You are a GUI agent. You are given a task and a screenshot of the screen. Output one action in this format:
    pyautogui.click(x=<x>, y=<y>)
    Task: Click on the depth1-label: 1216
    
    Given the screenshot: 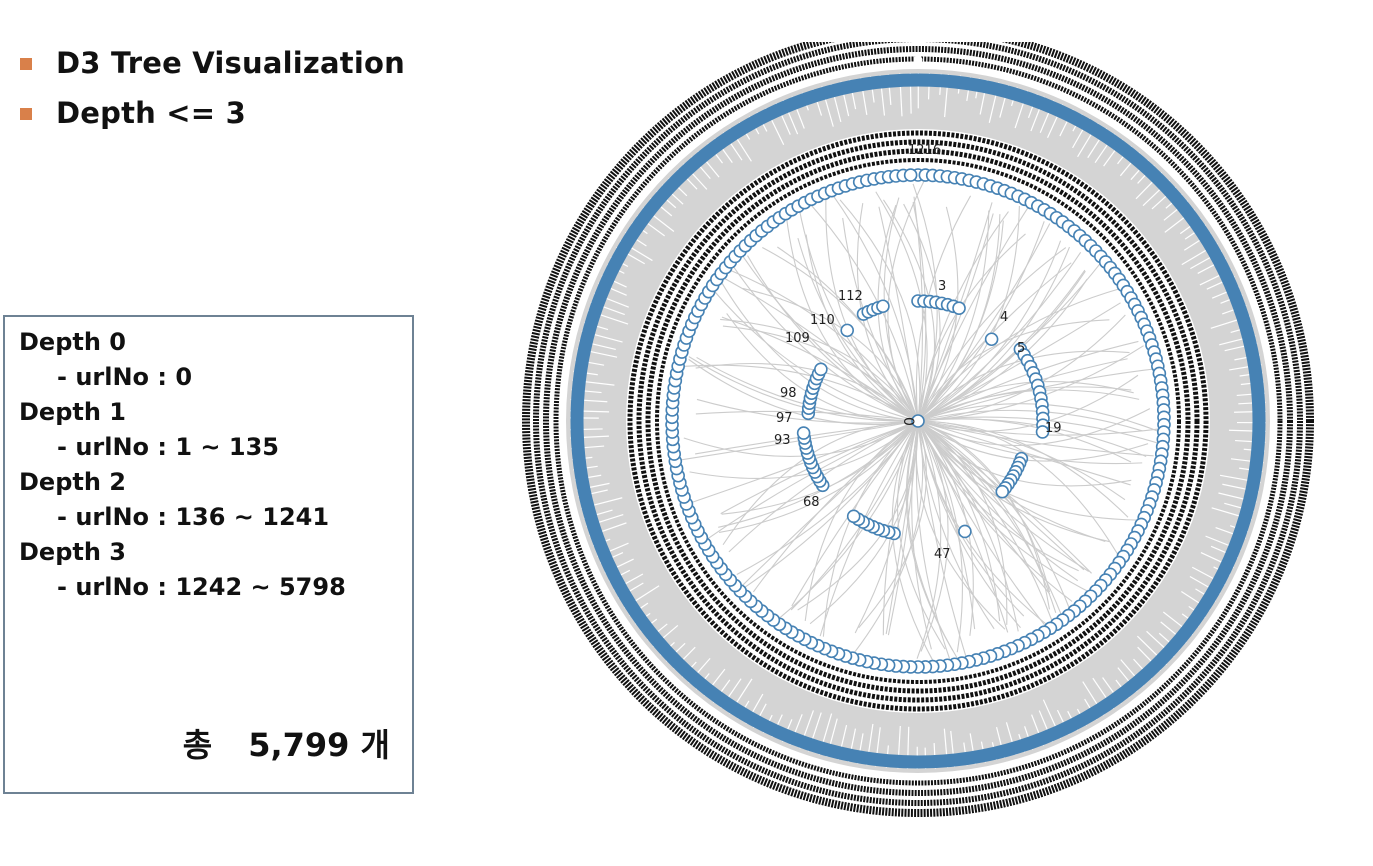 What is the action you would take?
    pyautogui.click(x=924, y=150)
    